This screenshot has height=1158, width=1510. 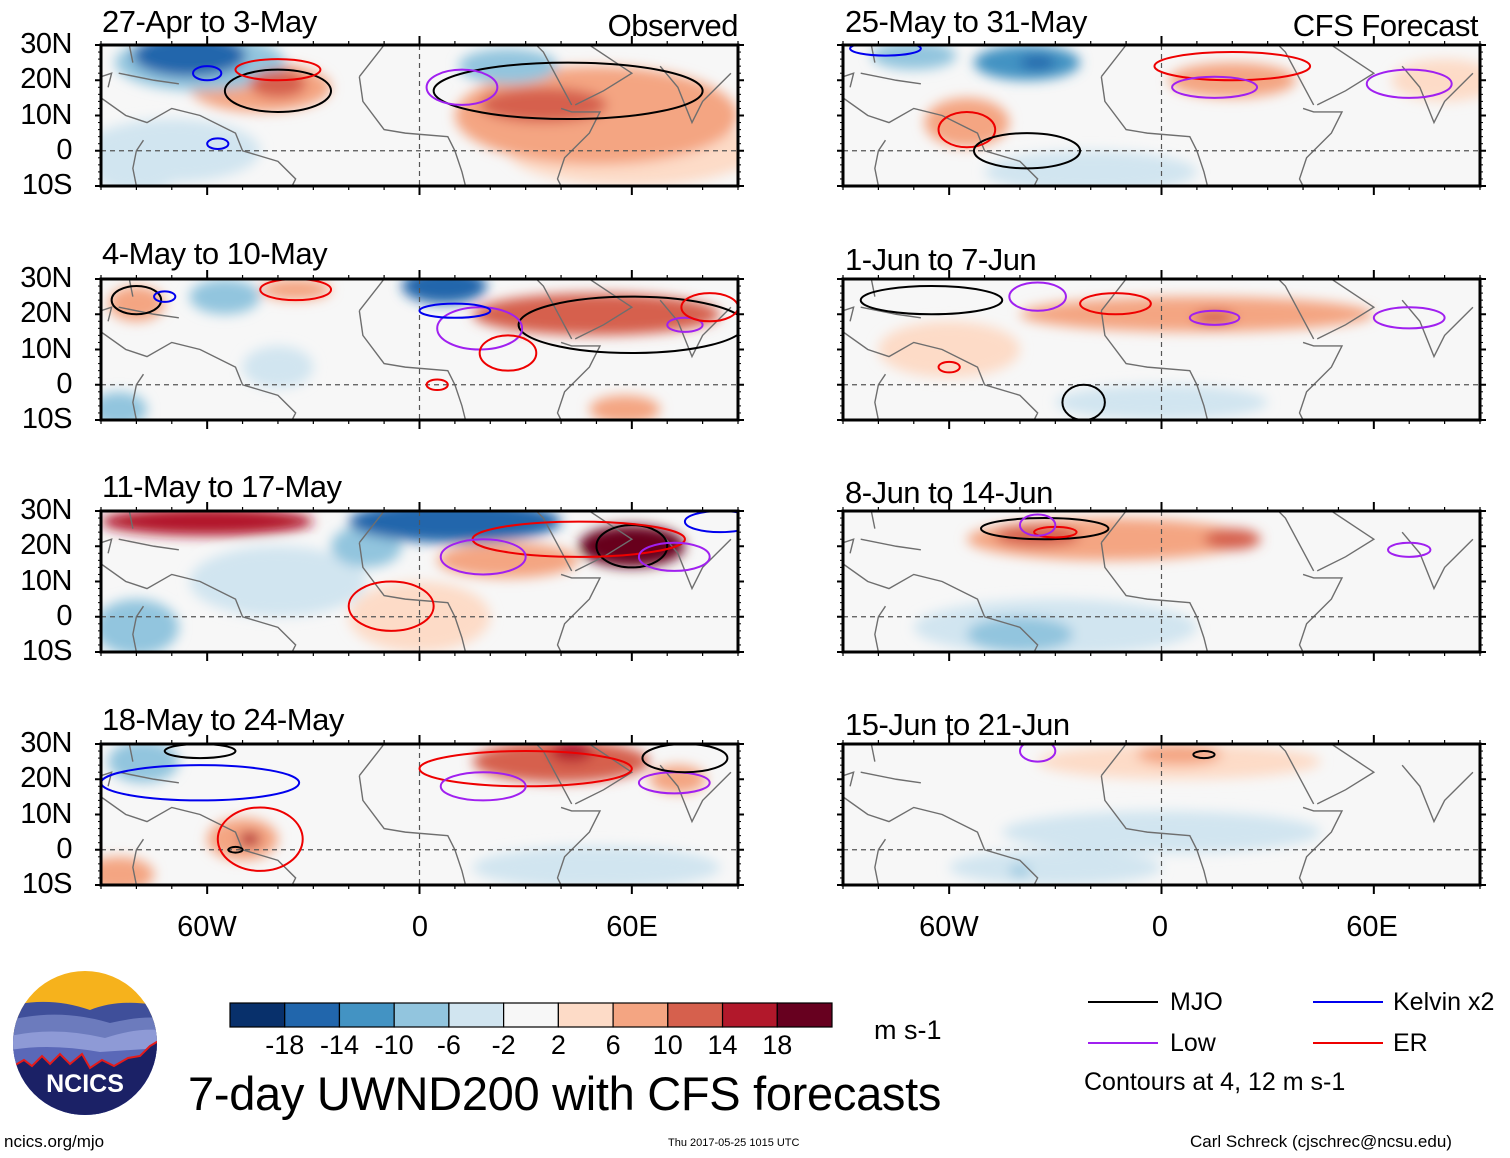 I want to click on x-tick-label-0-left: 0, so click(x=420, y=927).